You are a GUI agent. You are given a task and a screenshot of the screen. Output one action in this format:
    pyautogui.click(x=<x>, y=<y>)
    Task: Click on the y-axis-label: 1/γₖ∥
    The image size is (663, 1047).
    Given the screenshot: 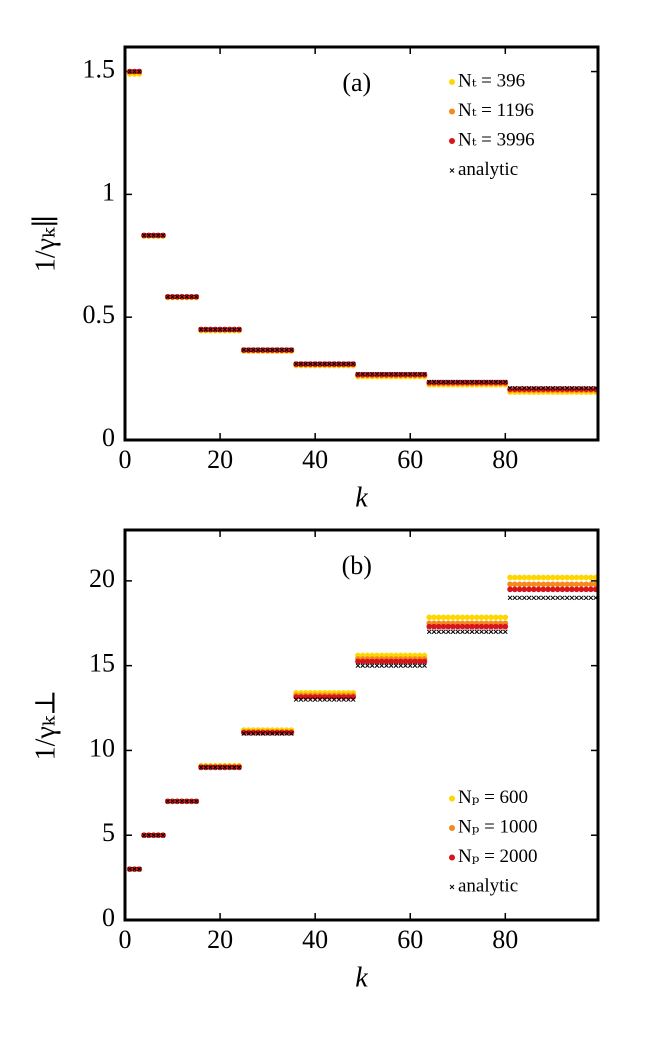 What is the action you would take?
    pyautogui.click(x=45, y=243)
    